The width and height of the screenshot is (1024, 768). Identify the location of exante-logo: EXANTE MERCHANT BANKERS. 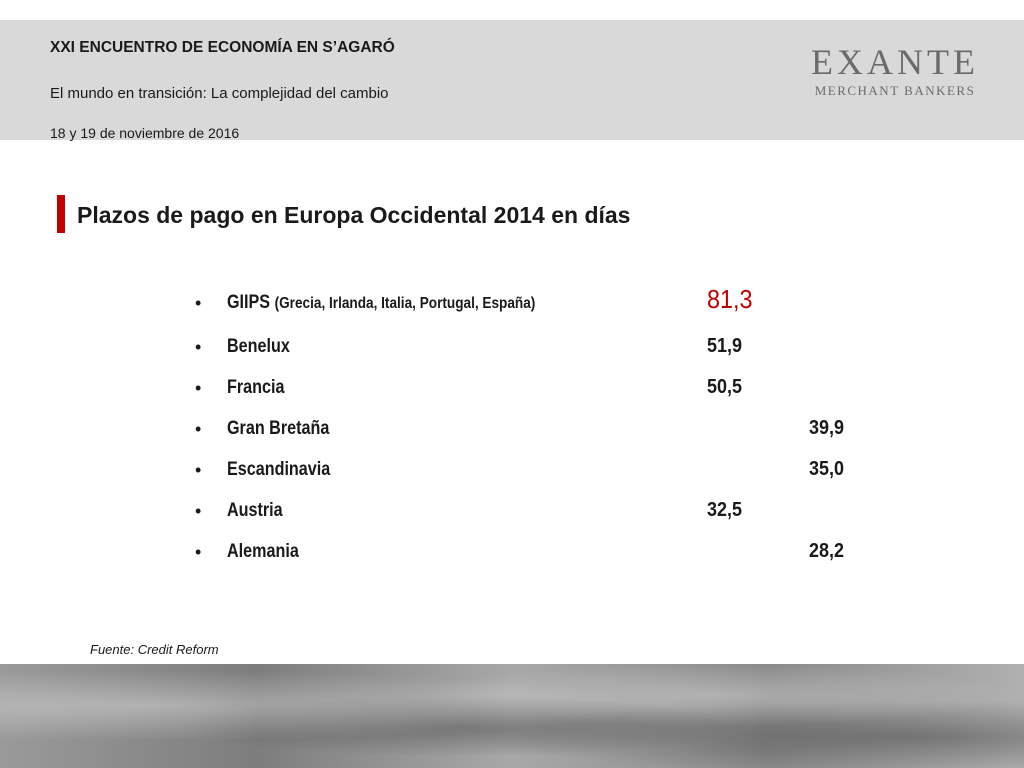
(895, 71).